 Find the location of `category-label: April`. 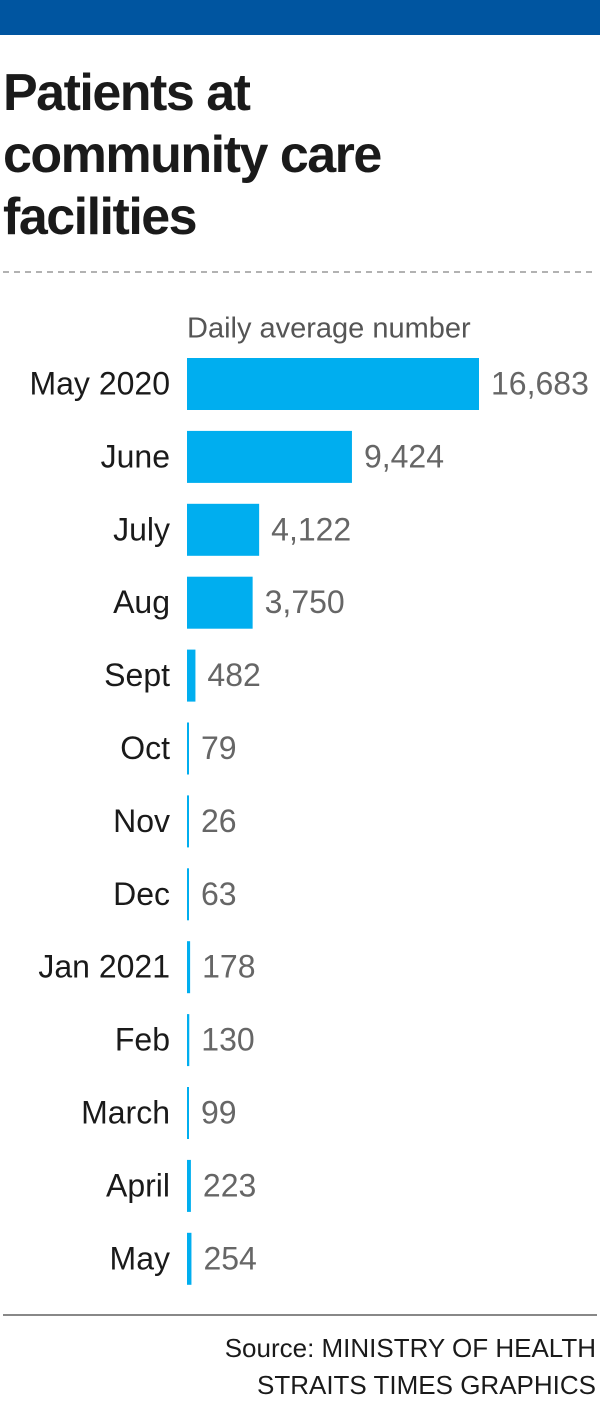

category-label: April is located at coordinates (138, 1185).